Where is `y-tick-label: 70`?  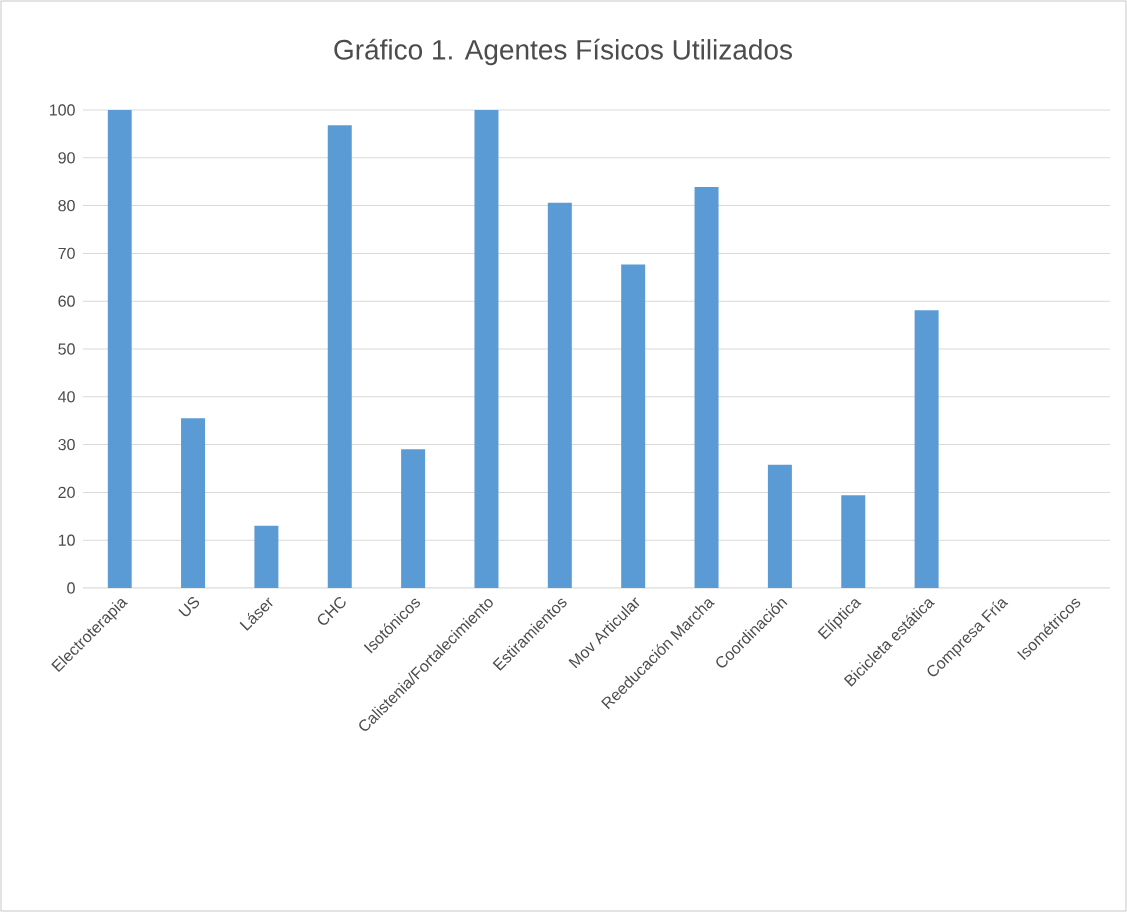
y-tick-label: 70 is located at coordinates (66, 253).